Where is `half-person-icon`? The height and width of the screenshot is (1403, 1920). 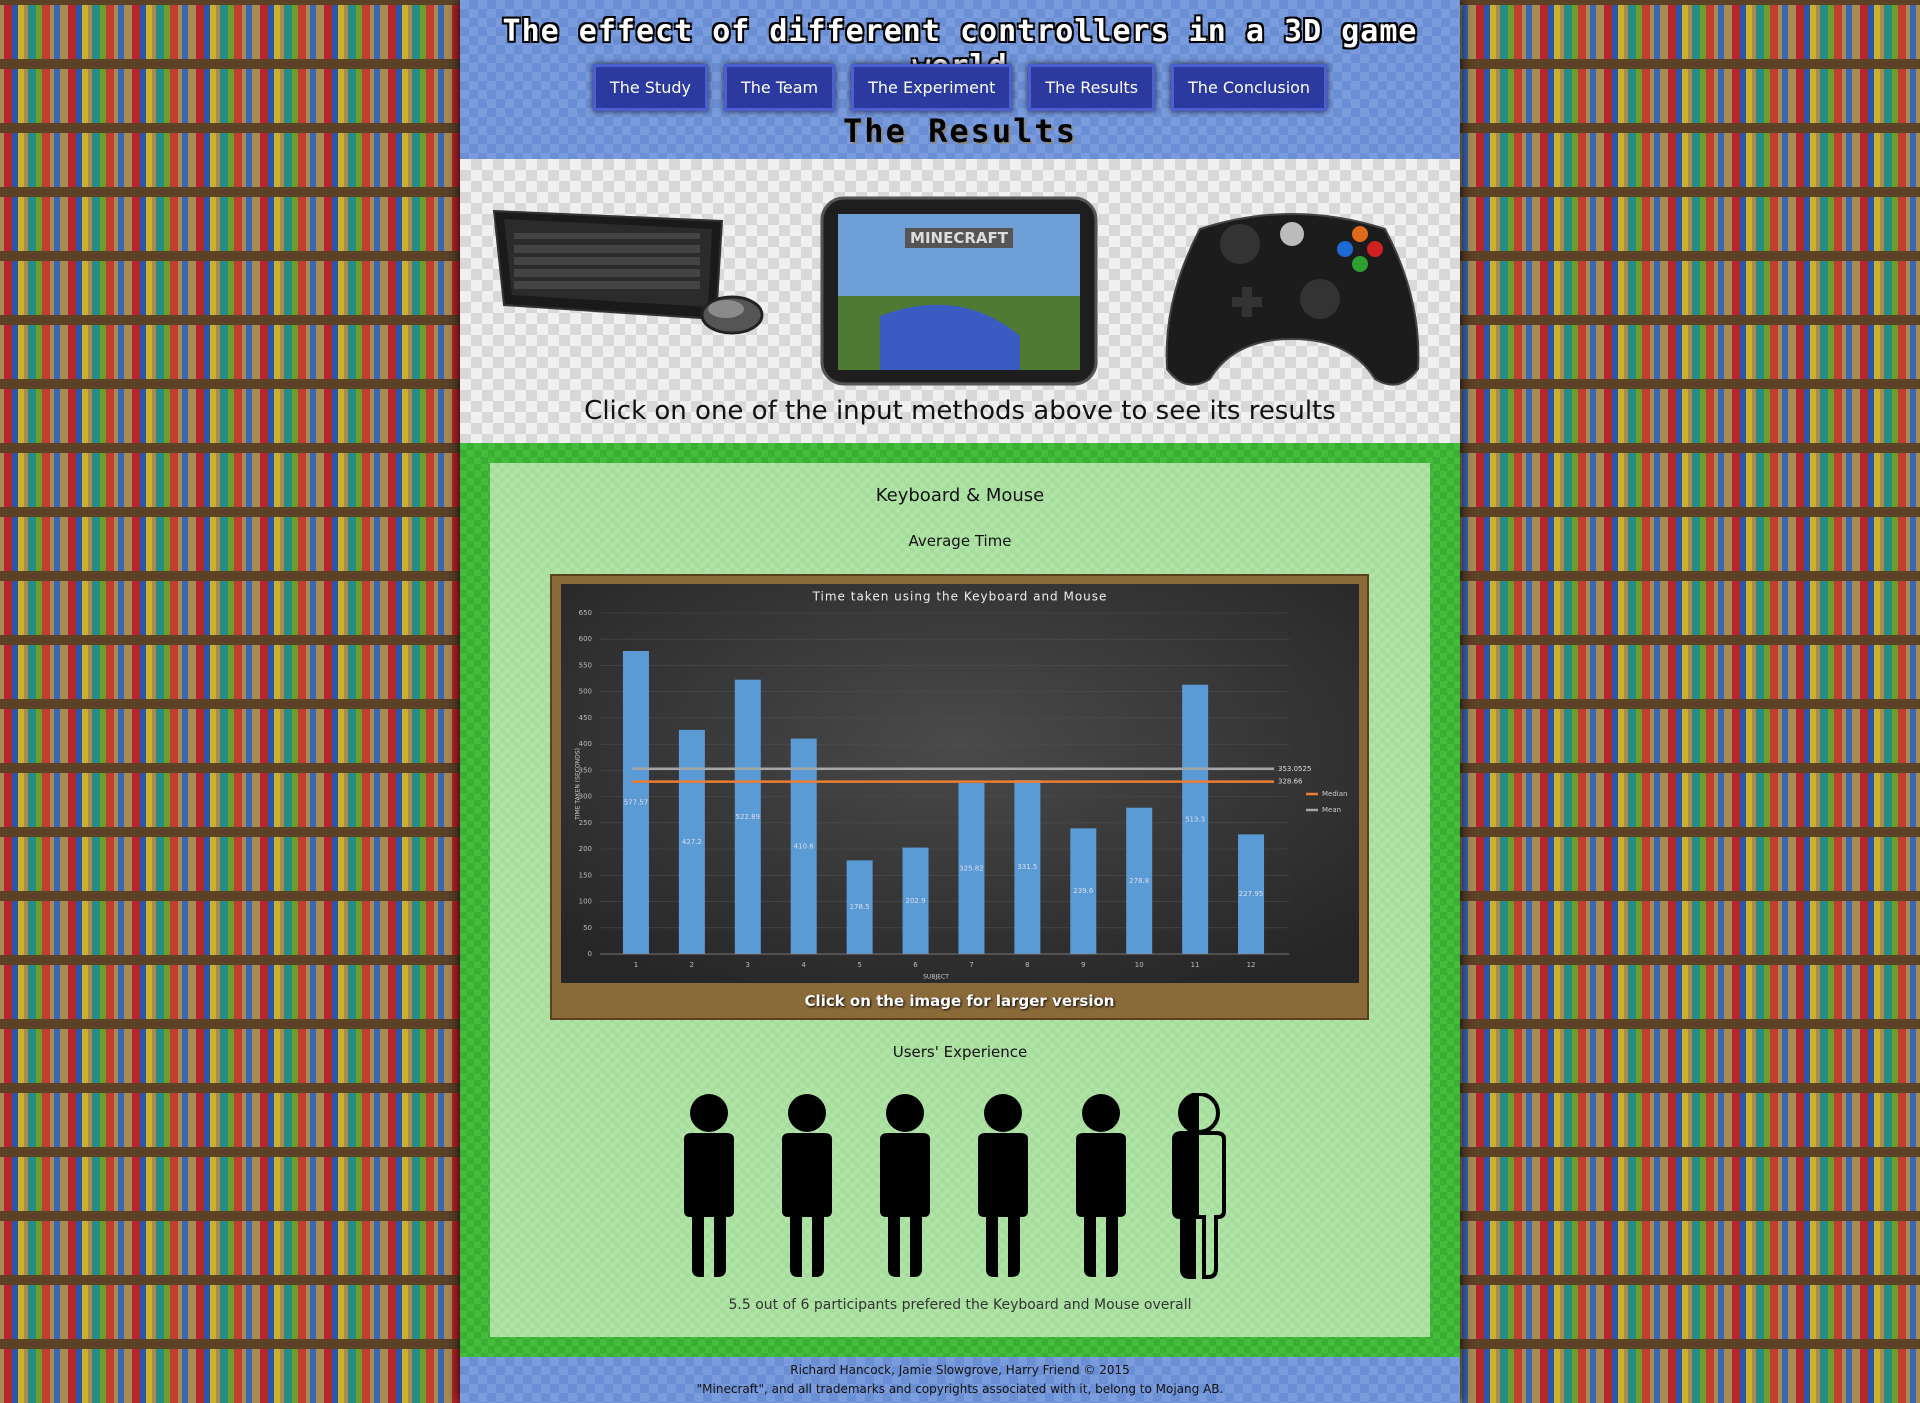 half-person-icon is located at coordinates (1199, 1186).